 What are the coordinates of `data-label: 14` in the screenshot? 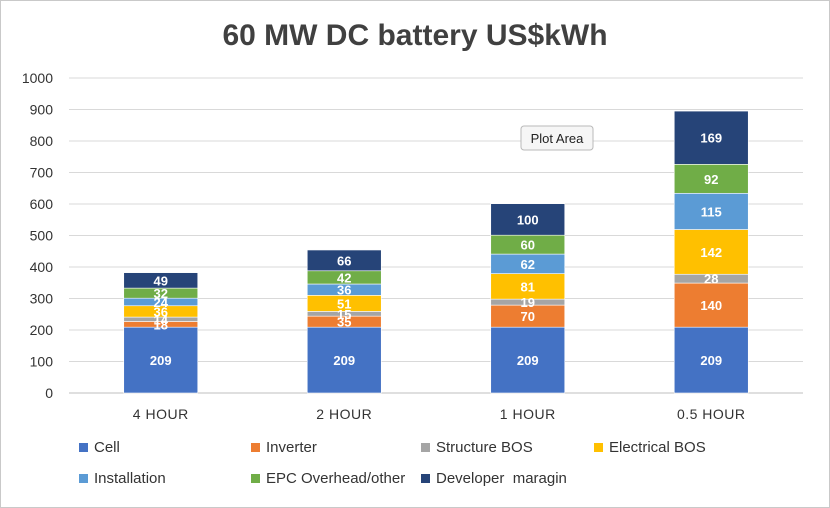 It's located at (161, 319).